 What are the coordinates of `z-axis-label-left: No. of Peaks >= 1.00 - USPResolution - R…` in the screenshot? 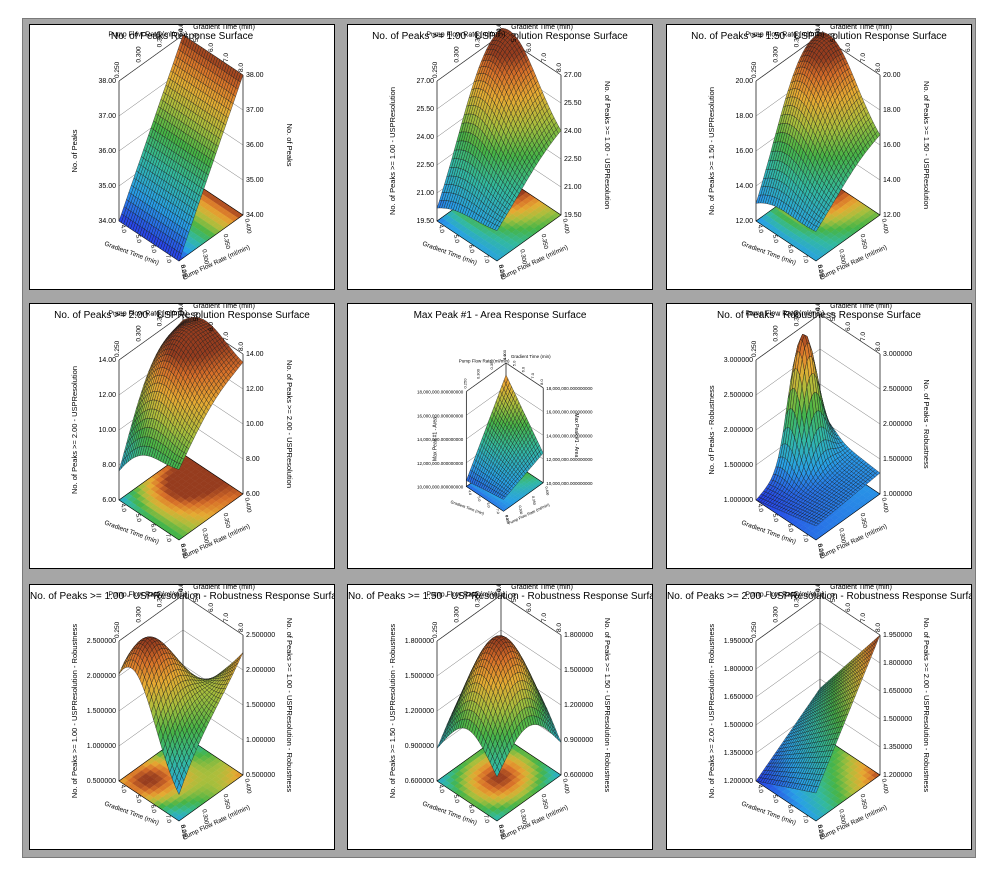 It's located at (74, 711).